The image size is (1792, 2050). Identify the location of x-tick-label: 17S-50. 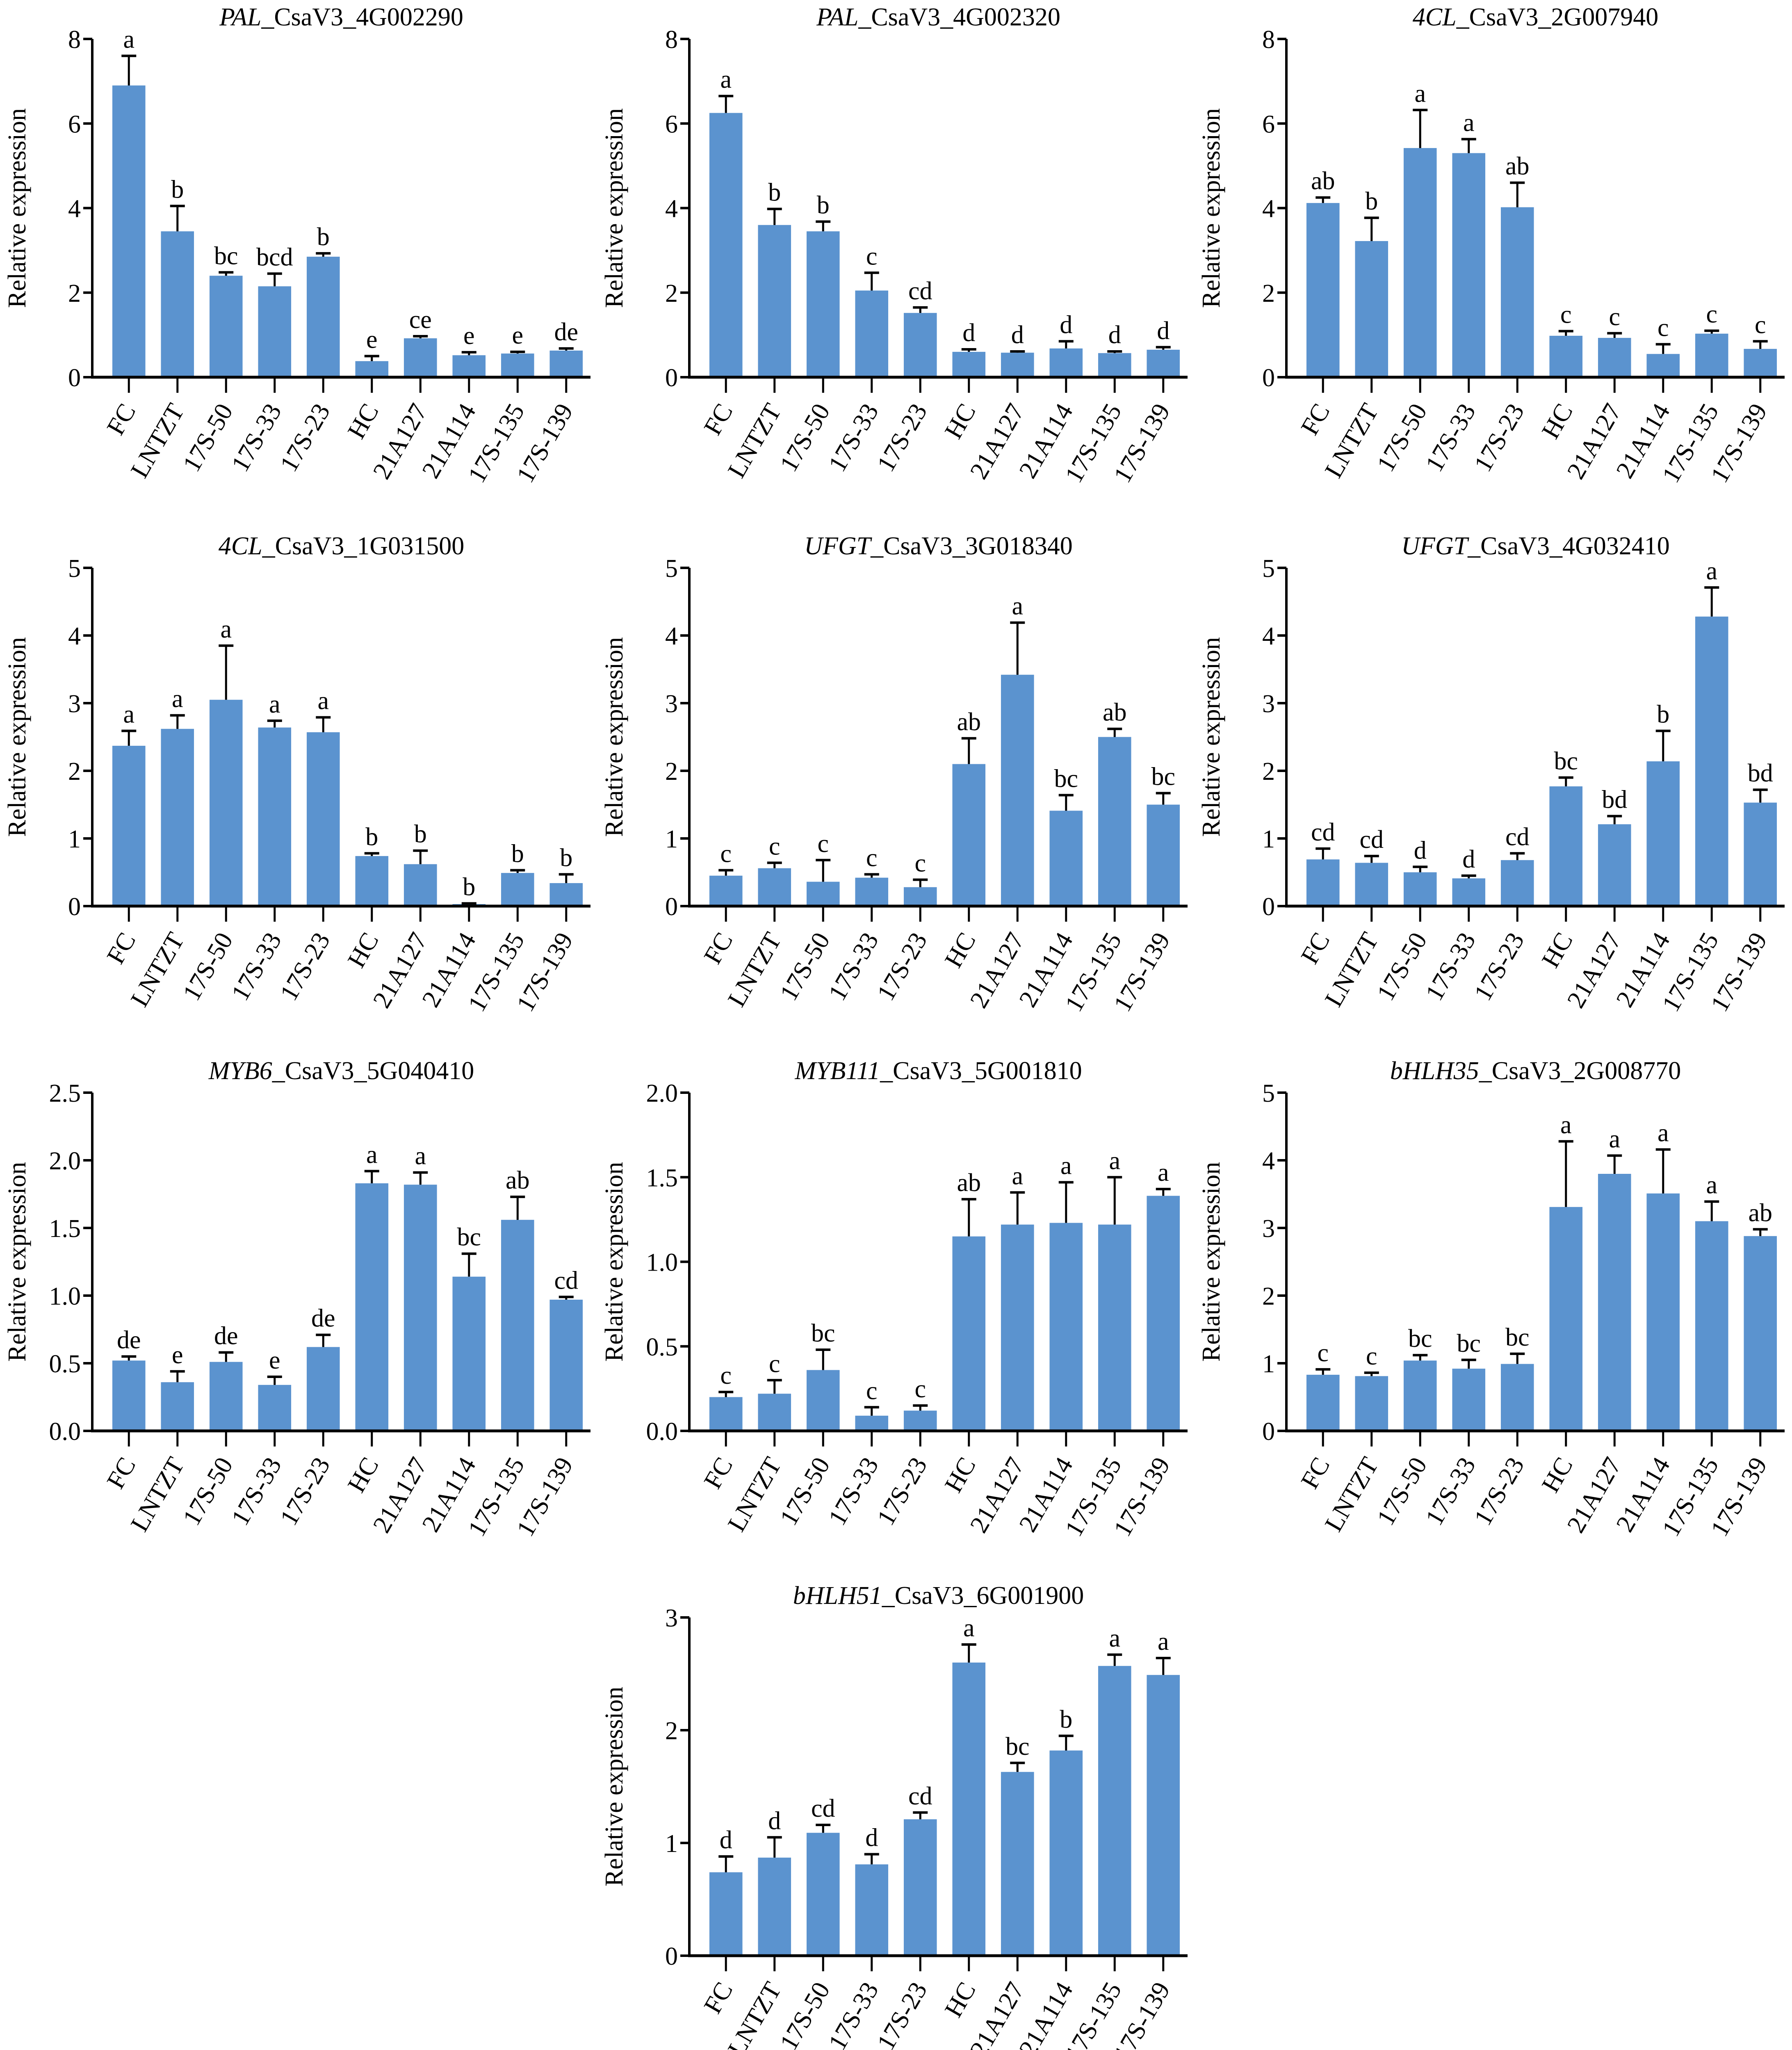
(805, 1491).